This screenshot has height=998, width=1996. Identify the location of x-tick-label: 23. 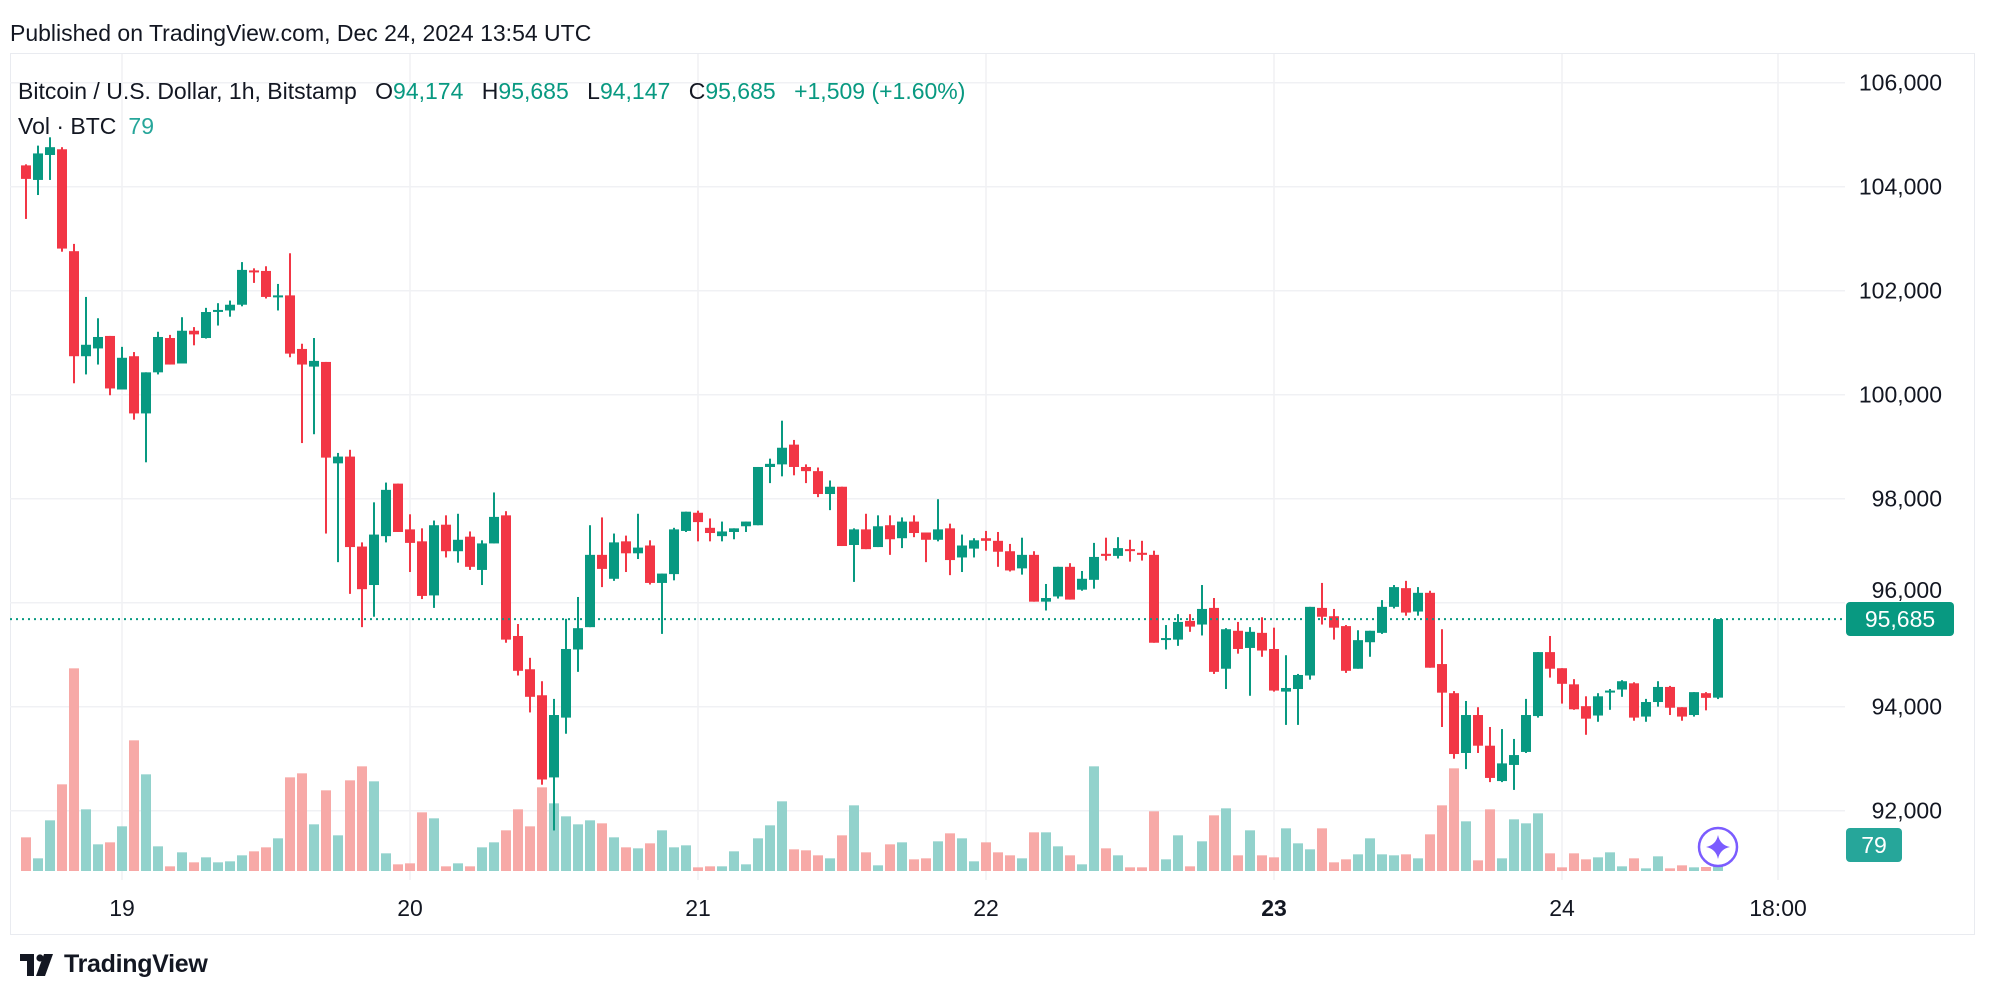
(1274, 908).